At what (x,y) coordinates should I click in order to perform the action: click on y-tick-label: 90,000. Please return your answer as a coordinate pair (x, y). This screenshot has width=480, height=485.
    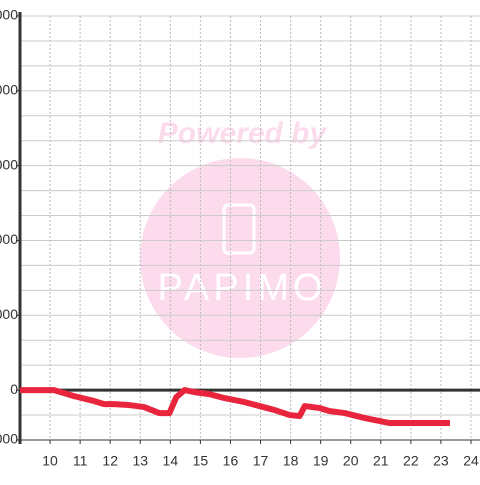
    Looking at the image, I should click on (9, 164).